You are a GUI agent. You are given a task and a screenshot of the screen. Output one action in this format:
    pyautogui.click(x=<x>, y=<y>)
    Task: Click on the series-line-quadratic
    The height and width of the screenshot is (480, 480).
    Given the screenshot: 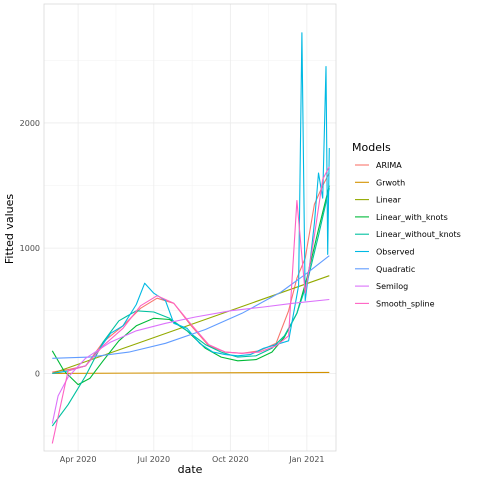 What is the action you would take?
    pyautogui.click(x=191, y=307)
    